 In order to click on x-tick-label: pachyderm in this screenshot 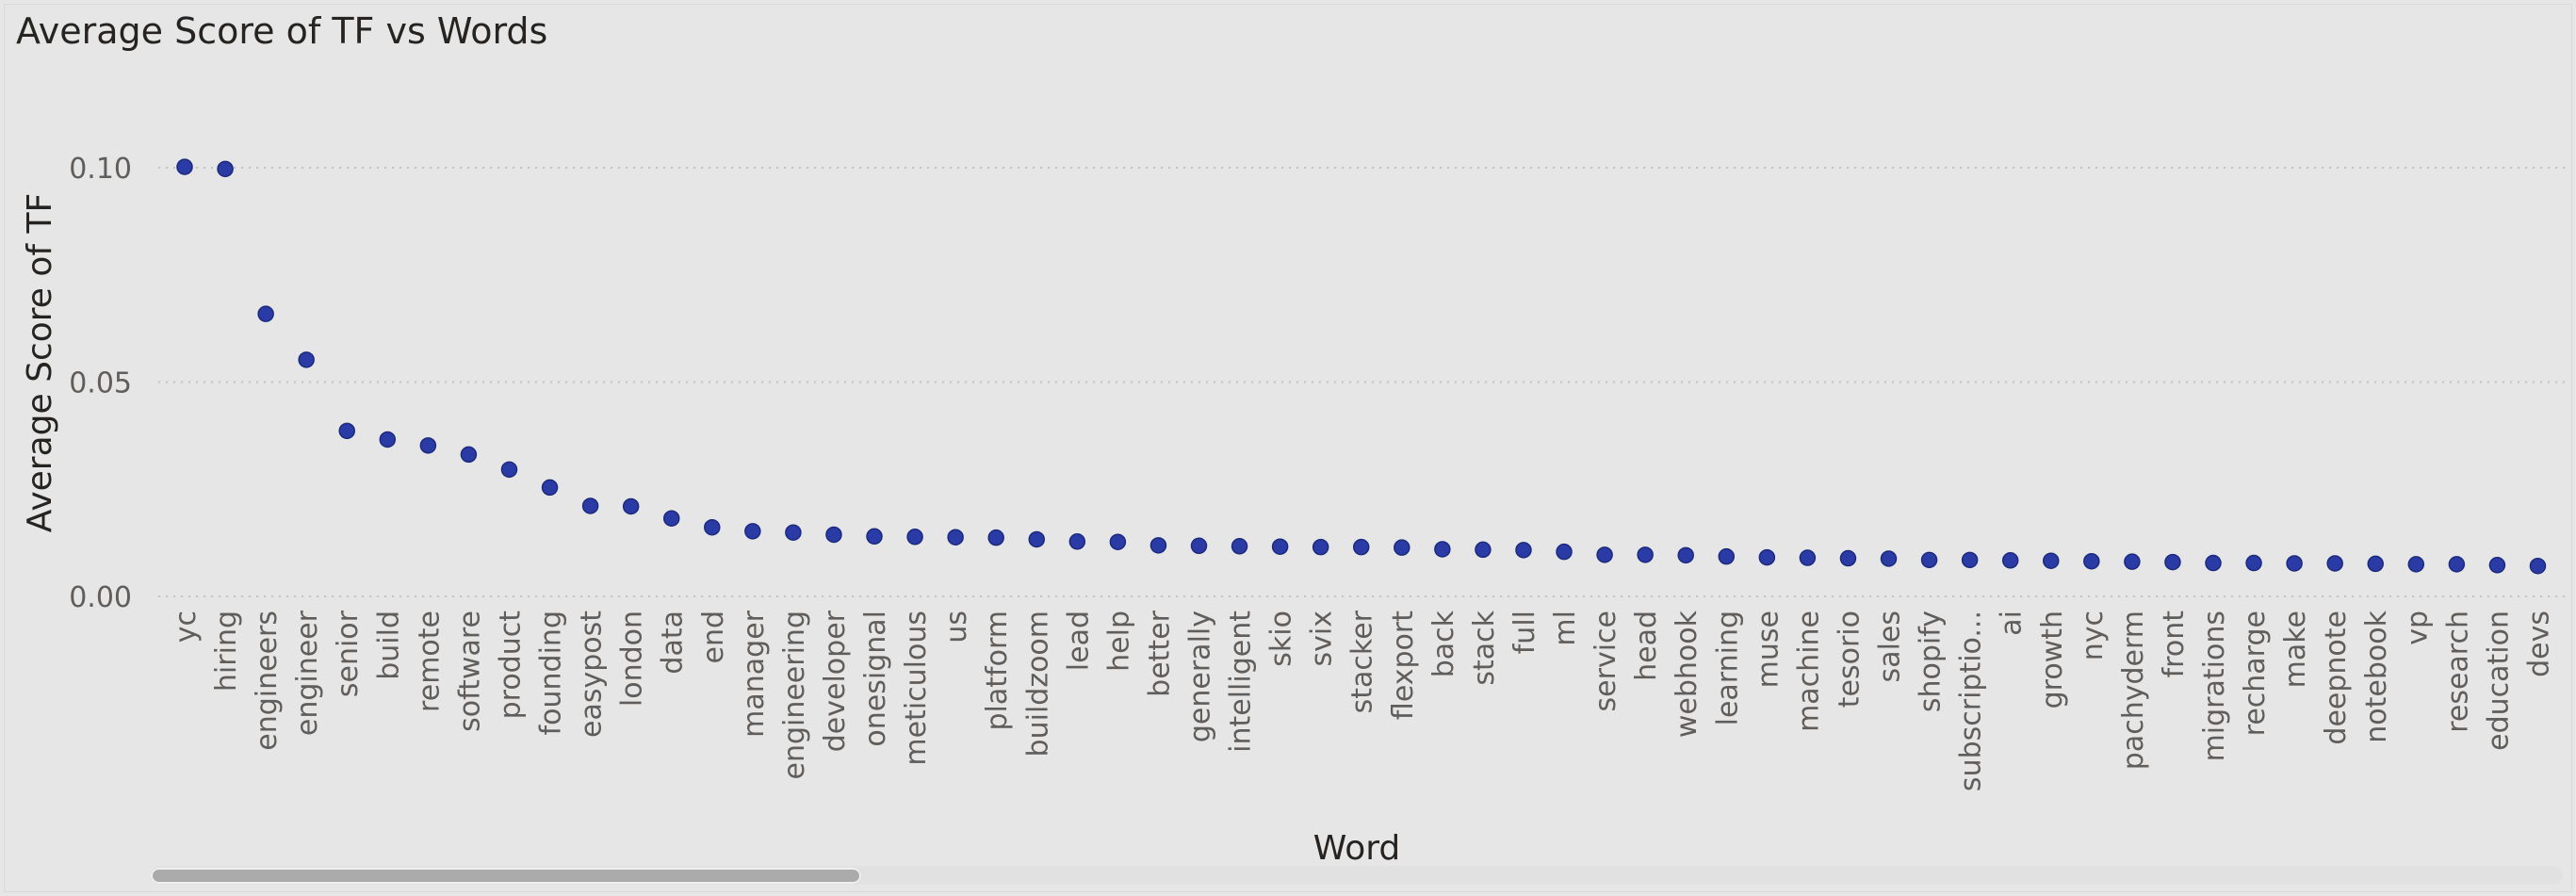, I will do `click(2133, 690)`.